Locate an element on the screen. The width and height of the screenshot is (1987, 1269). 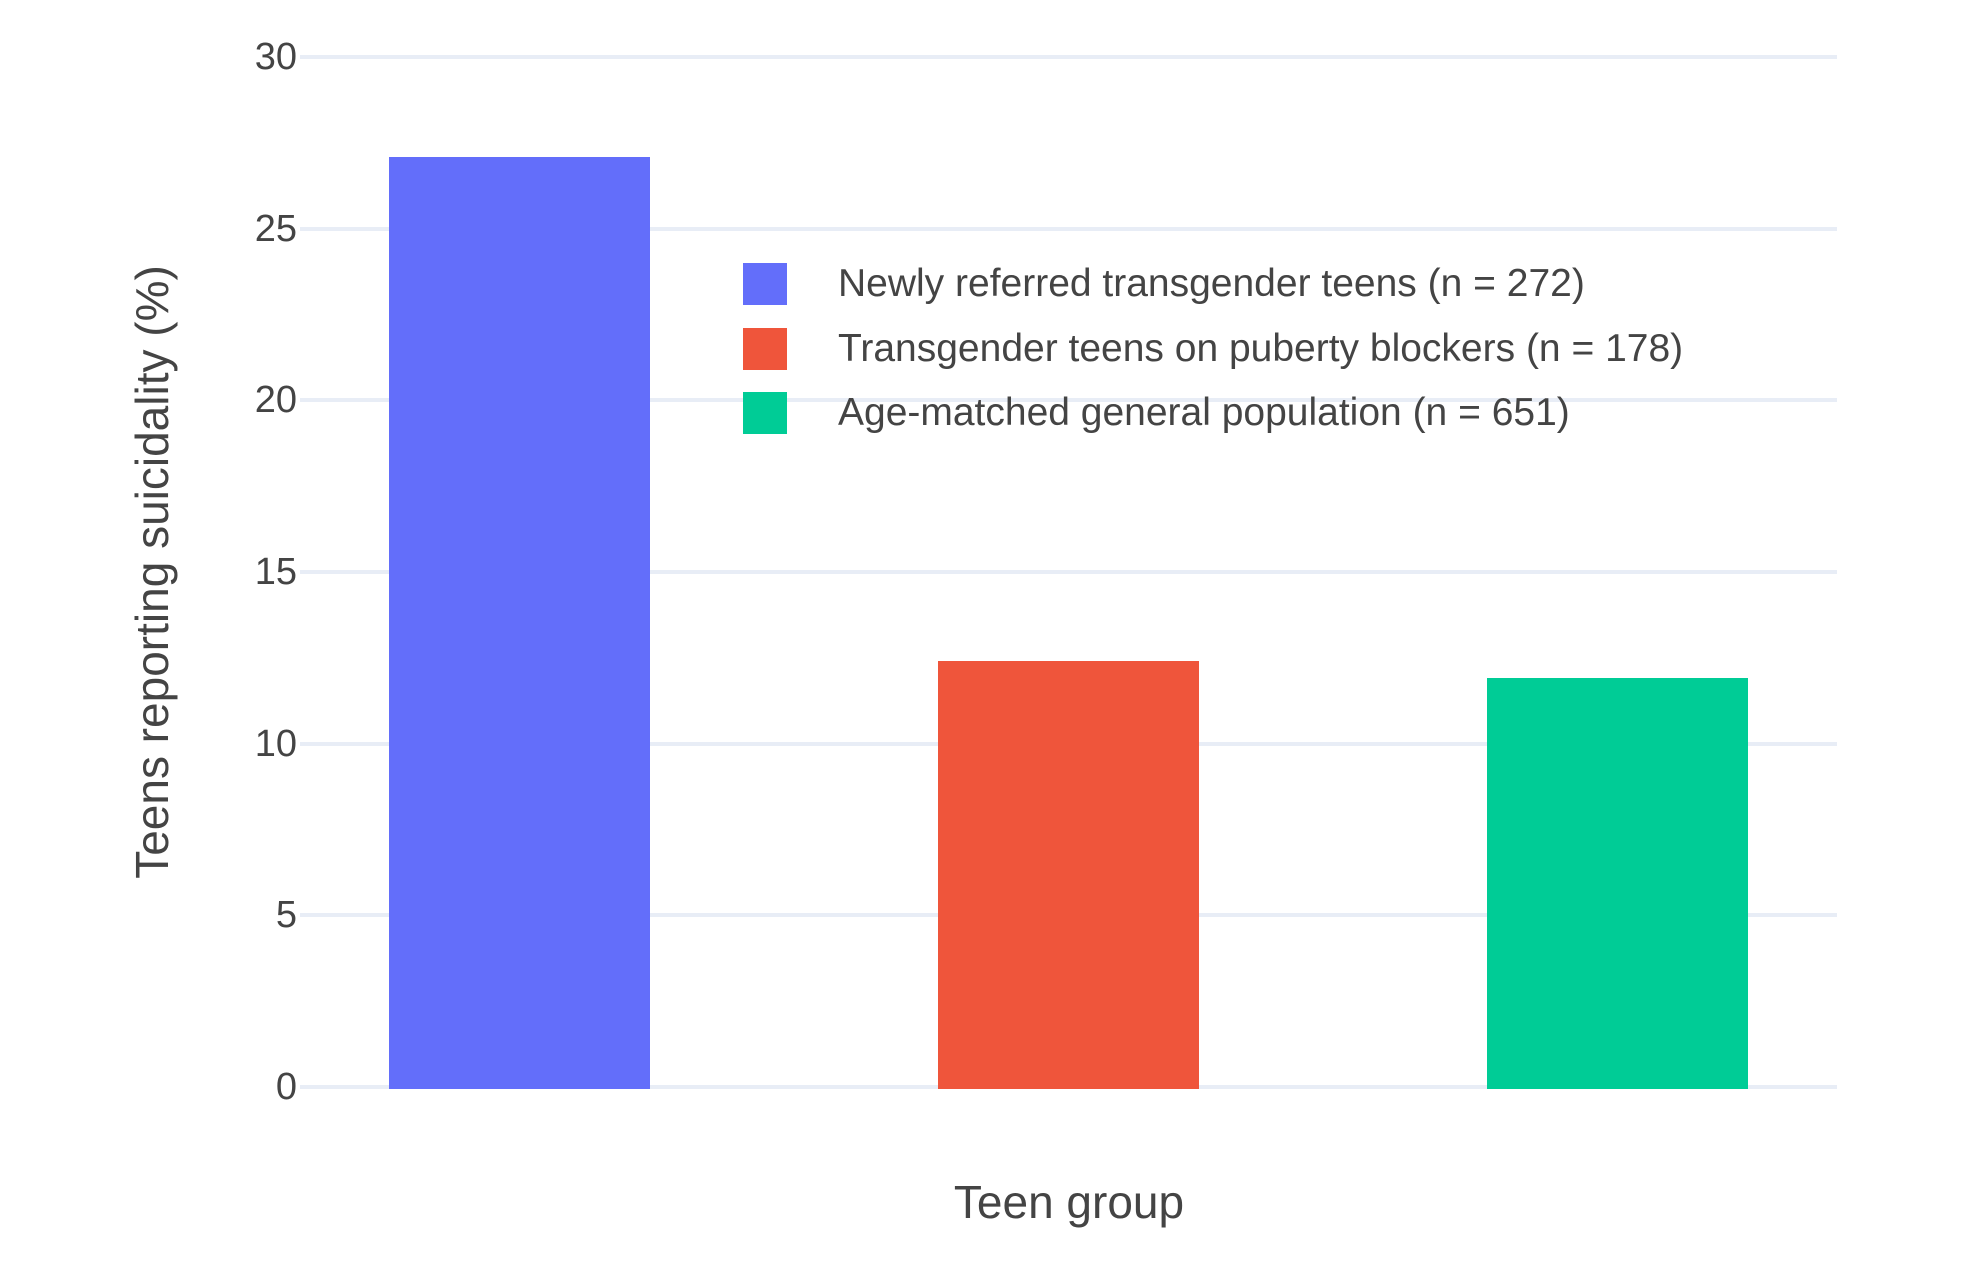
y-tick-label-10: 10 is located at coordinates (275, 743).